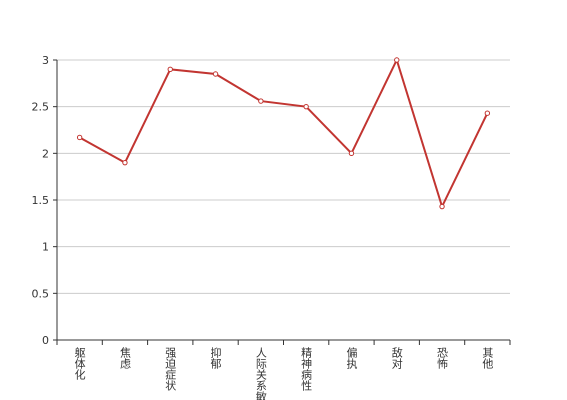  Describe the element at coordinates (351, 358) in the screenshot. I see `x-tick-label: 偏执` at that location.